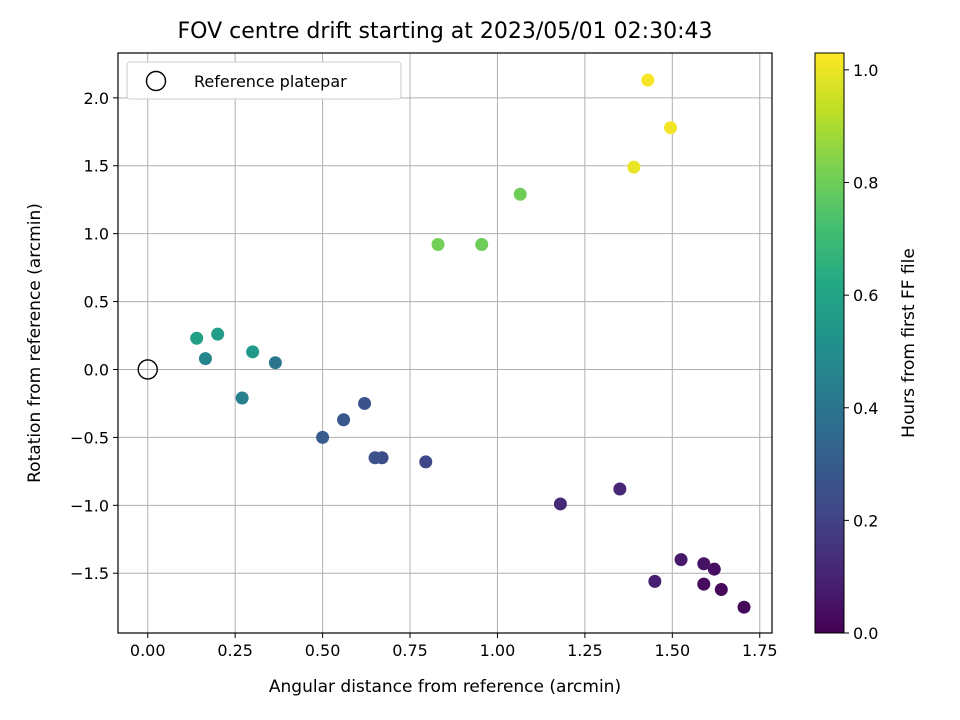  I want to click on legend-reference-marker, so click(156, 81).